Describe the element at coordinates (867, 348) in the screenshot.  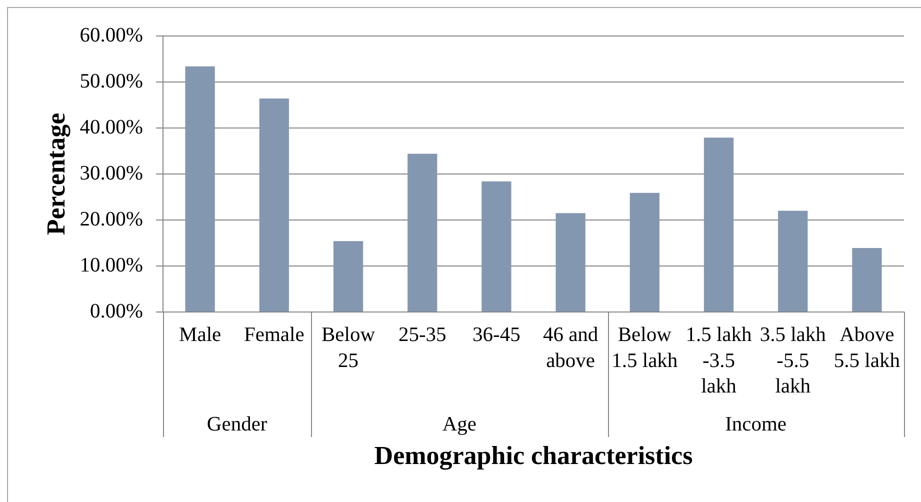
I see `x-tick-label: Above 5.5 lakh` at that location.